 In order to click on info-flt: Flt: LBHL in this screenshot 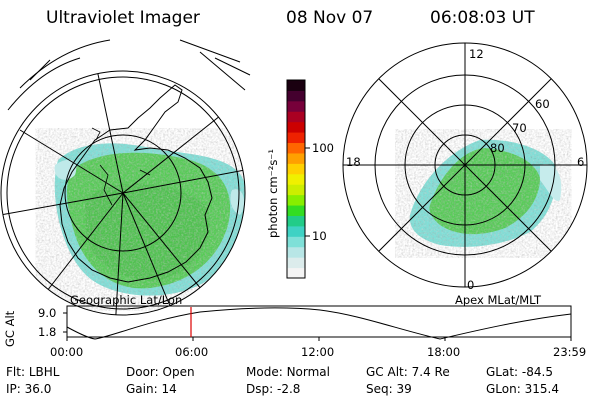, I will do `click(33, 372)`.